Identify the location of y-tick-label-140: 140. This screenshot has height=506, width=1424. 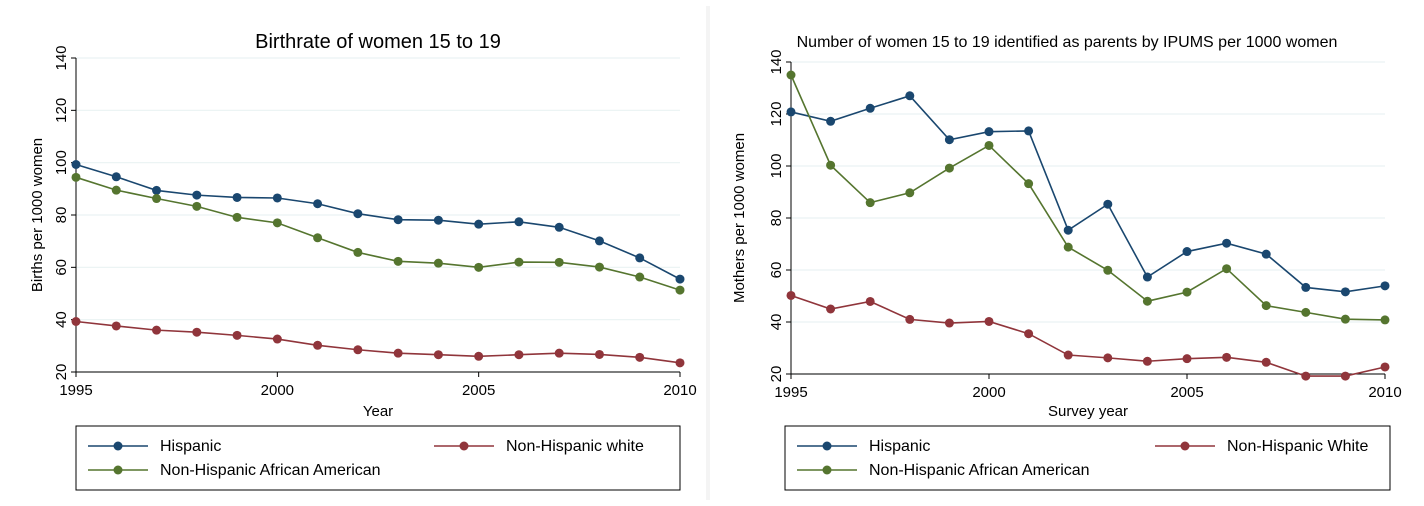
(61, 57).